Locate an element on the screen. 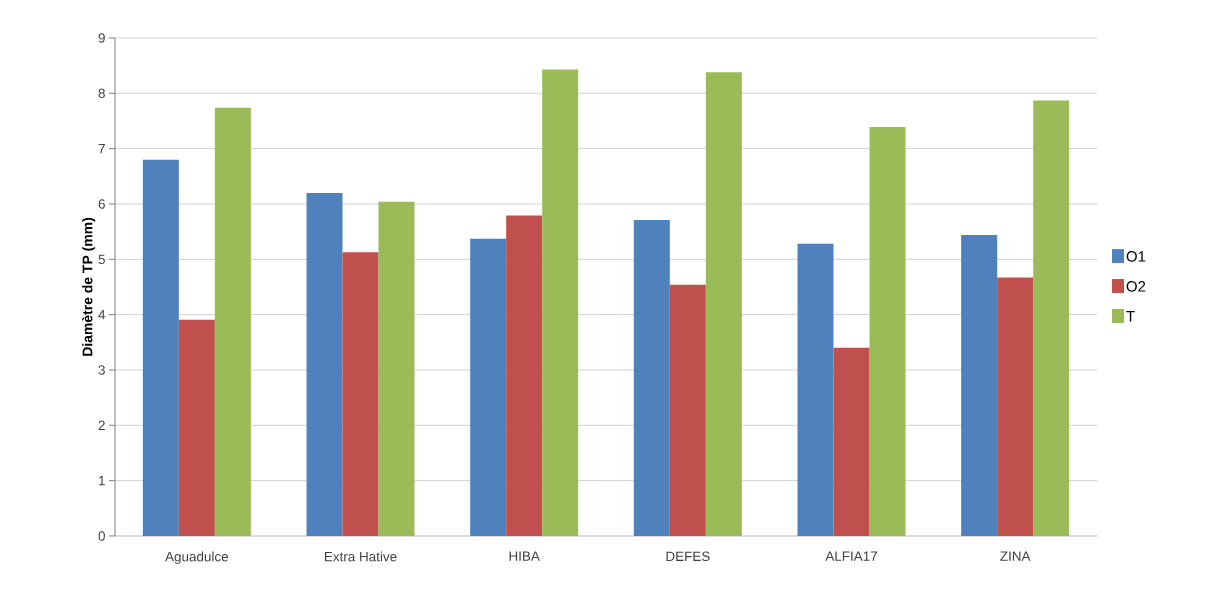  x-tick-label: Aguadulce is located at coordinates (197, 558).